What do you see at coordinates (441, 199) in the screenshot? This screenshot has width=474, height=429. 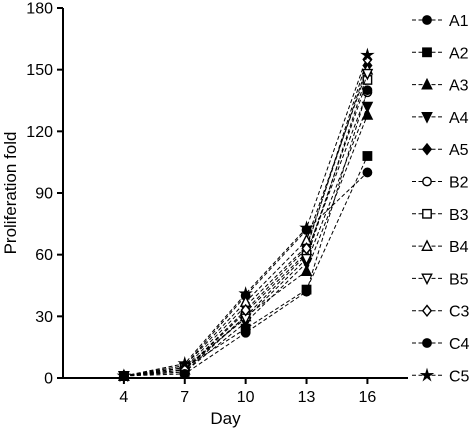 I see `legend: A1 A2 A3 A4 A5 B2 B3 B4 B5 C3 C4 C5` at bounding box center [441, 199].